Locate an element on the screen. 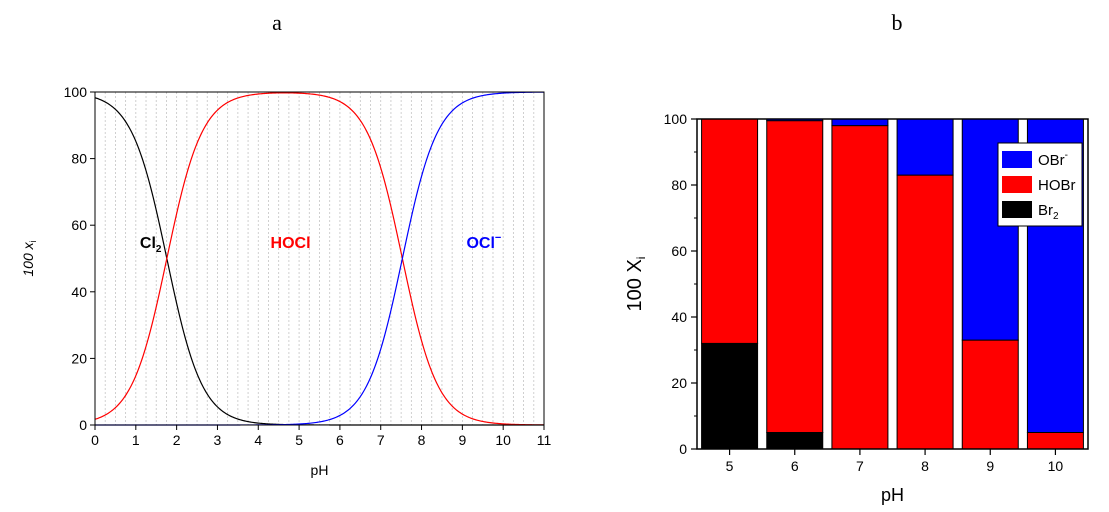 This screenshot has width=1109, height=512. chart-b-x-tick-label: 7 is located at coordinates (860, 466).